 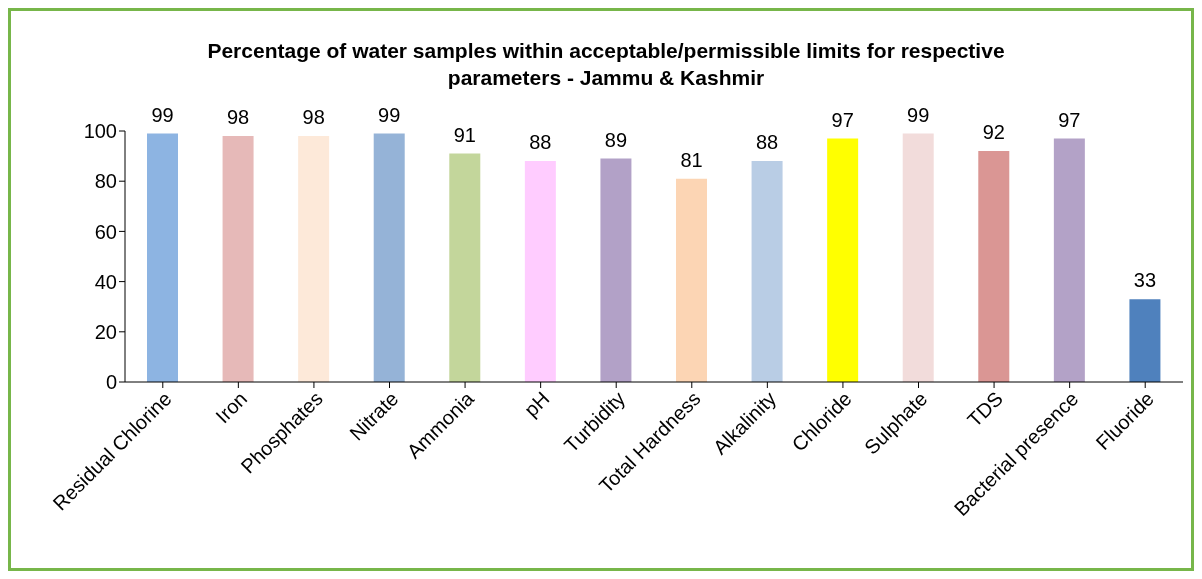 What do you see at coordinates (606, 64) in the screenshot?
I see `chart-title: Percentage of water samples within acceptable/permissible limits for respective parameters - Jammu & Kashmir` at bounding box center [606, 64].